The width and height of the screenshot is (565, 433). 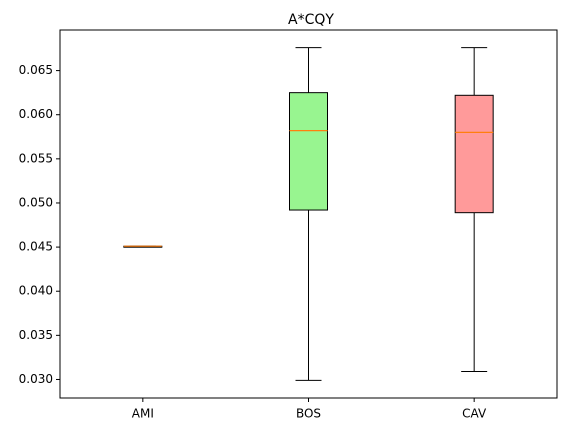 I want to click on x-tick-label: BOS, so click(x=308, y=414).